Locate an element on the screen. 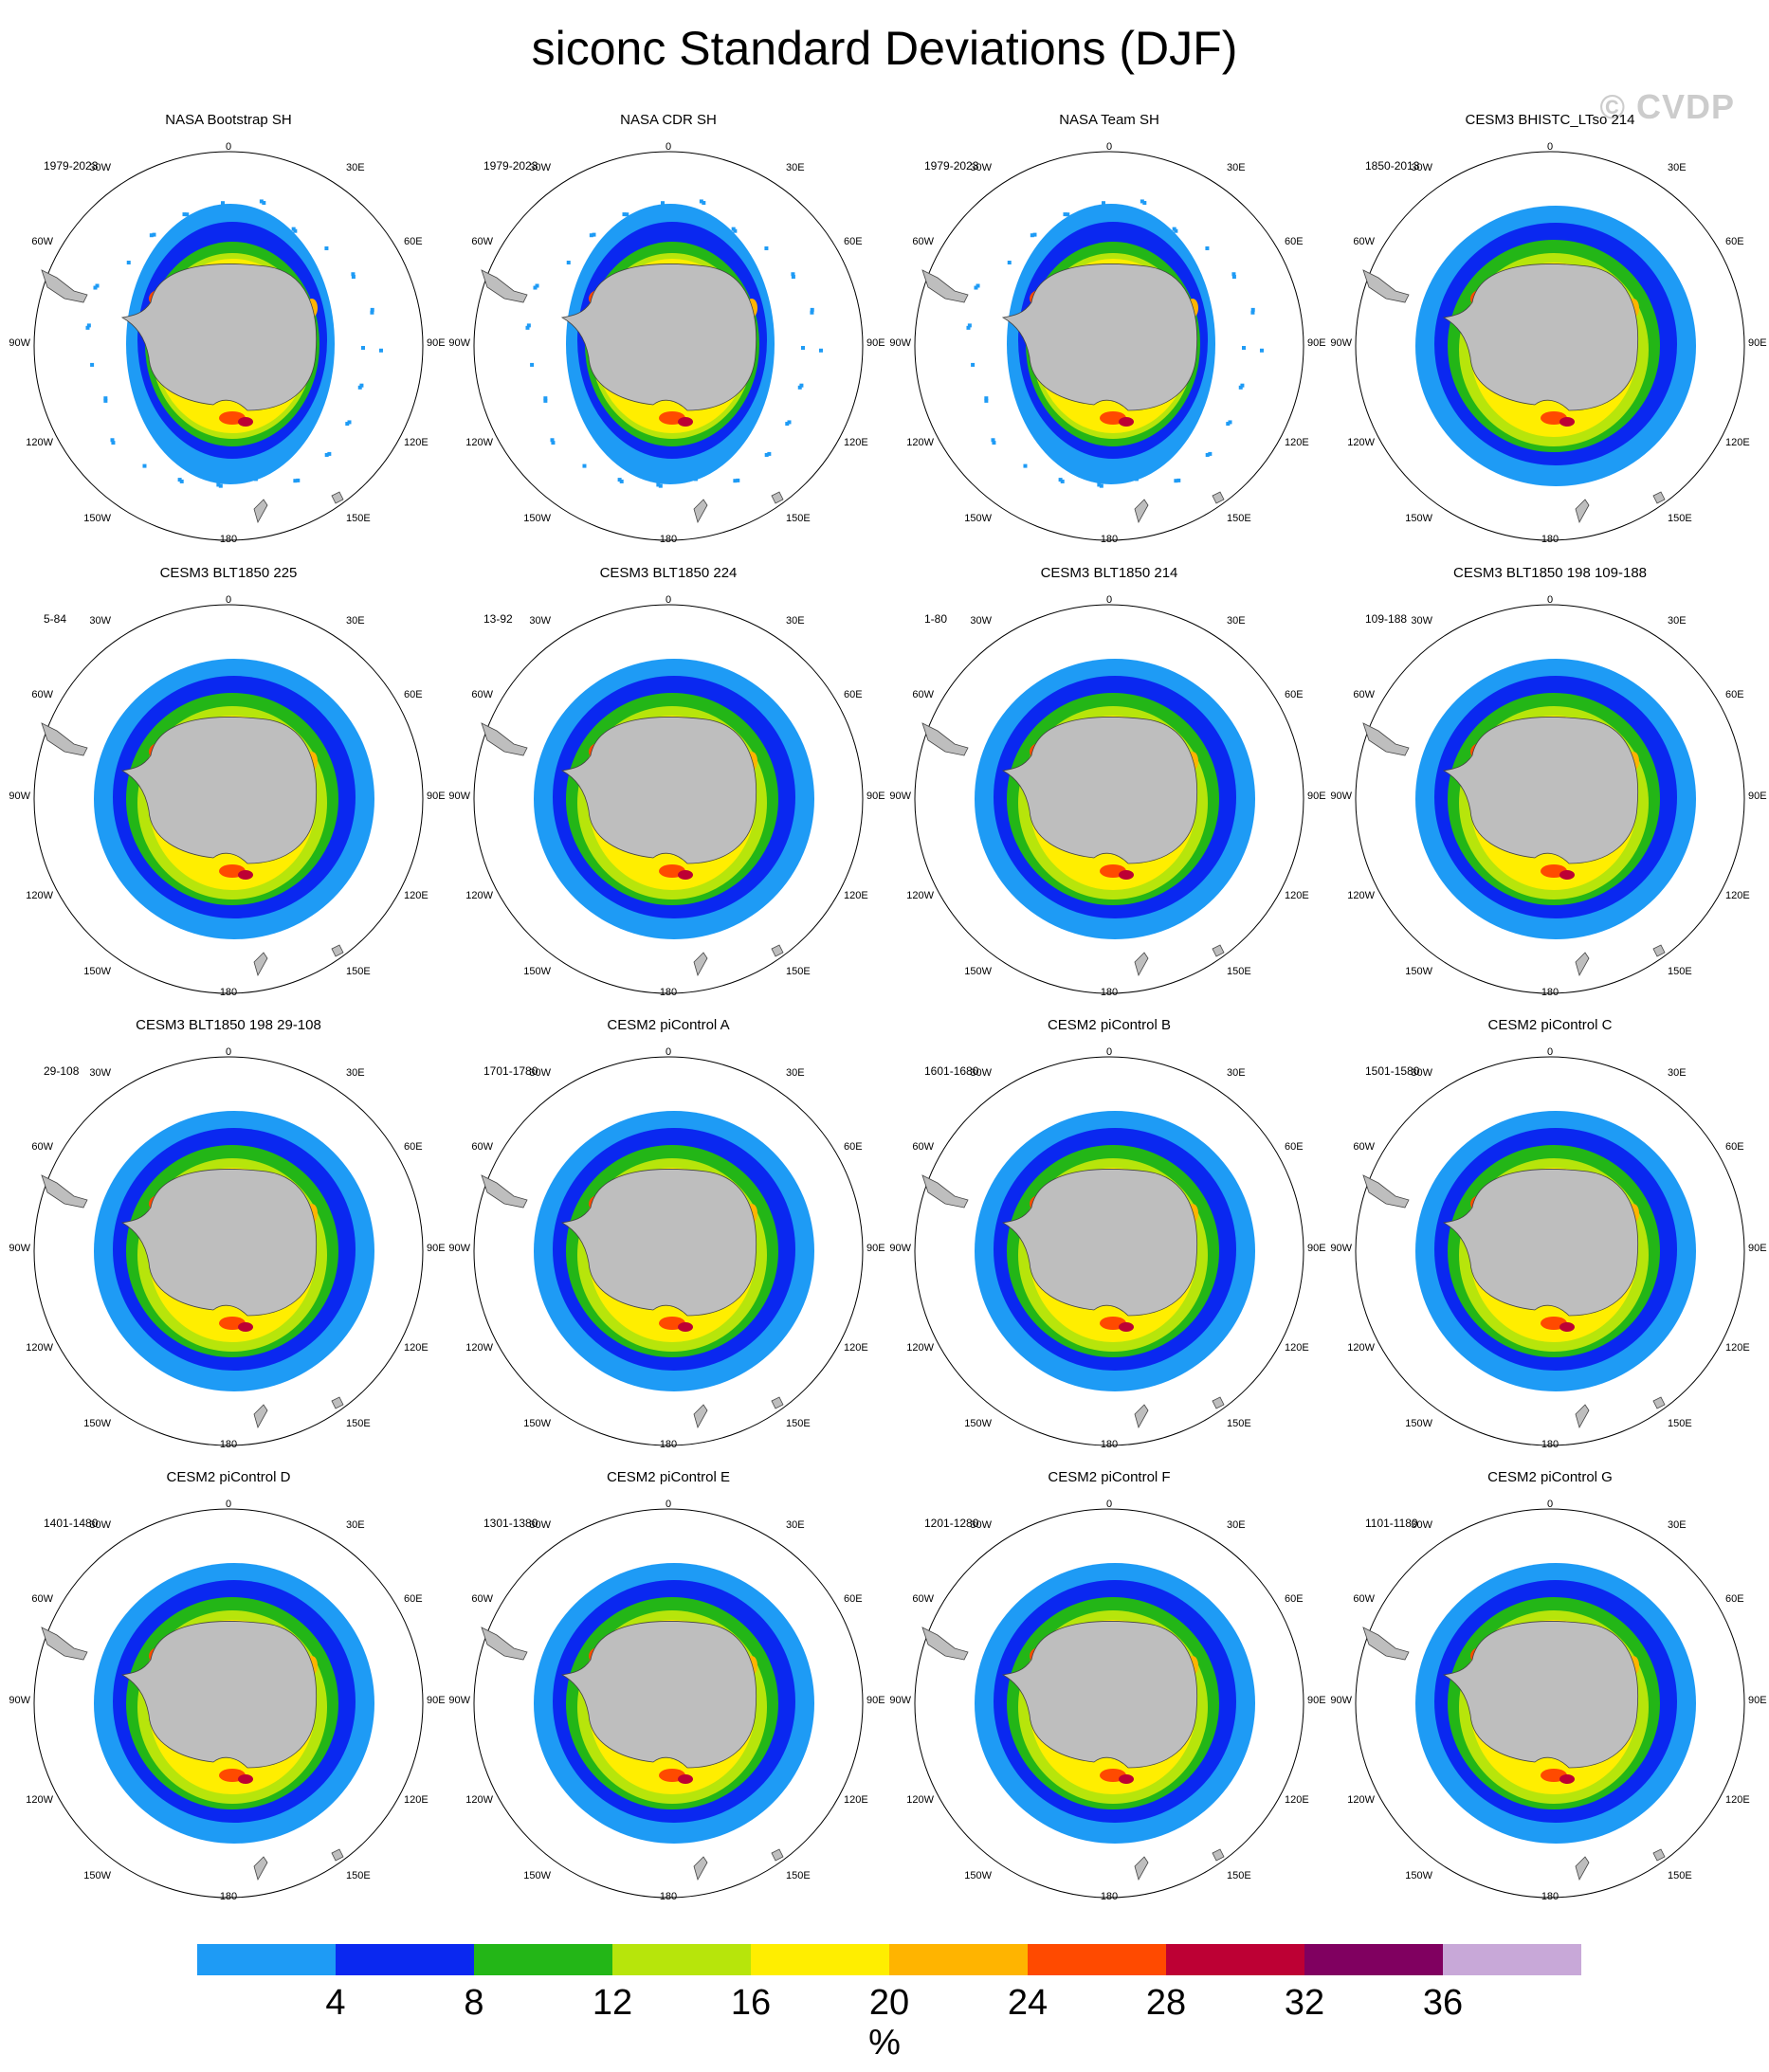 The image size is (1769, 2072). panel-title: CESM3 BLT1850 214 is located at coordinates (1109, 573).